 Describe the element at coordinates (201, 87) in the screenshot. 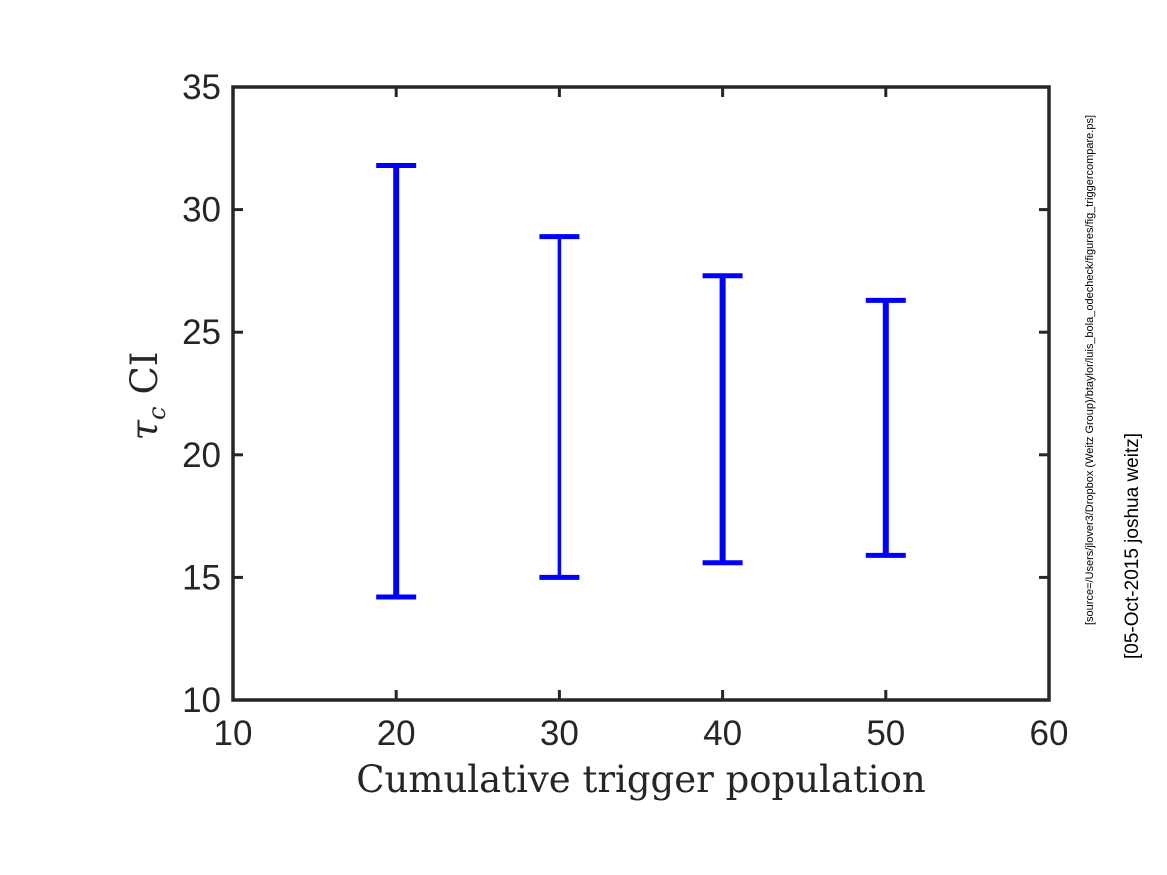

I see `y-tick-label: 35` at that location.